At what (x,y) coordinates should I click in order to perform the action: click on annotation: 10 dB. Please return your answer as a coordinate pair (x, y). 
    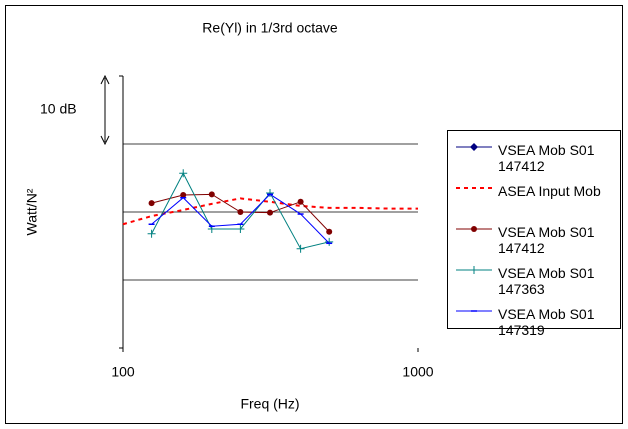
    Looking at the image, I should click on (58, 109).